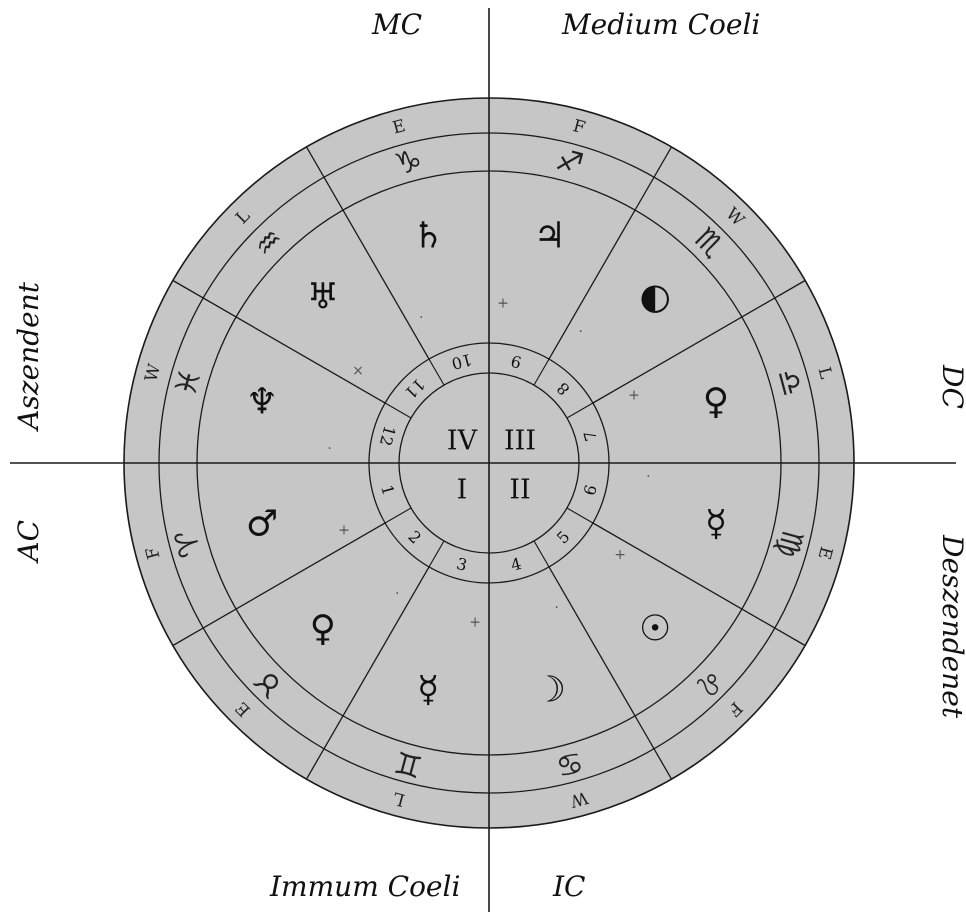 The width and height of the screenshot is (966, 917). Describe the element at coordinates (397, 24) in the screenshot. I see `mc-label: MC` at that location.